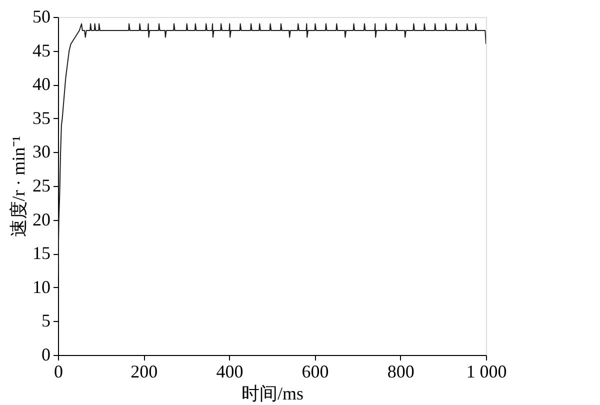  Describe the element at coordinates (41, 50) in the screenshot. I see `y-tick-label: 45` at that location.